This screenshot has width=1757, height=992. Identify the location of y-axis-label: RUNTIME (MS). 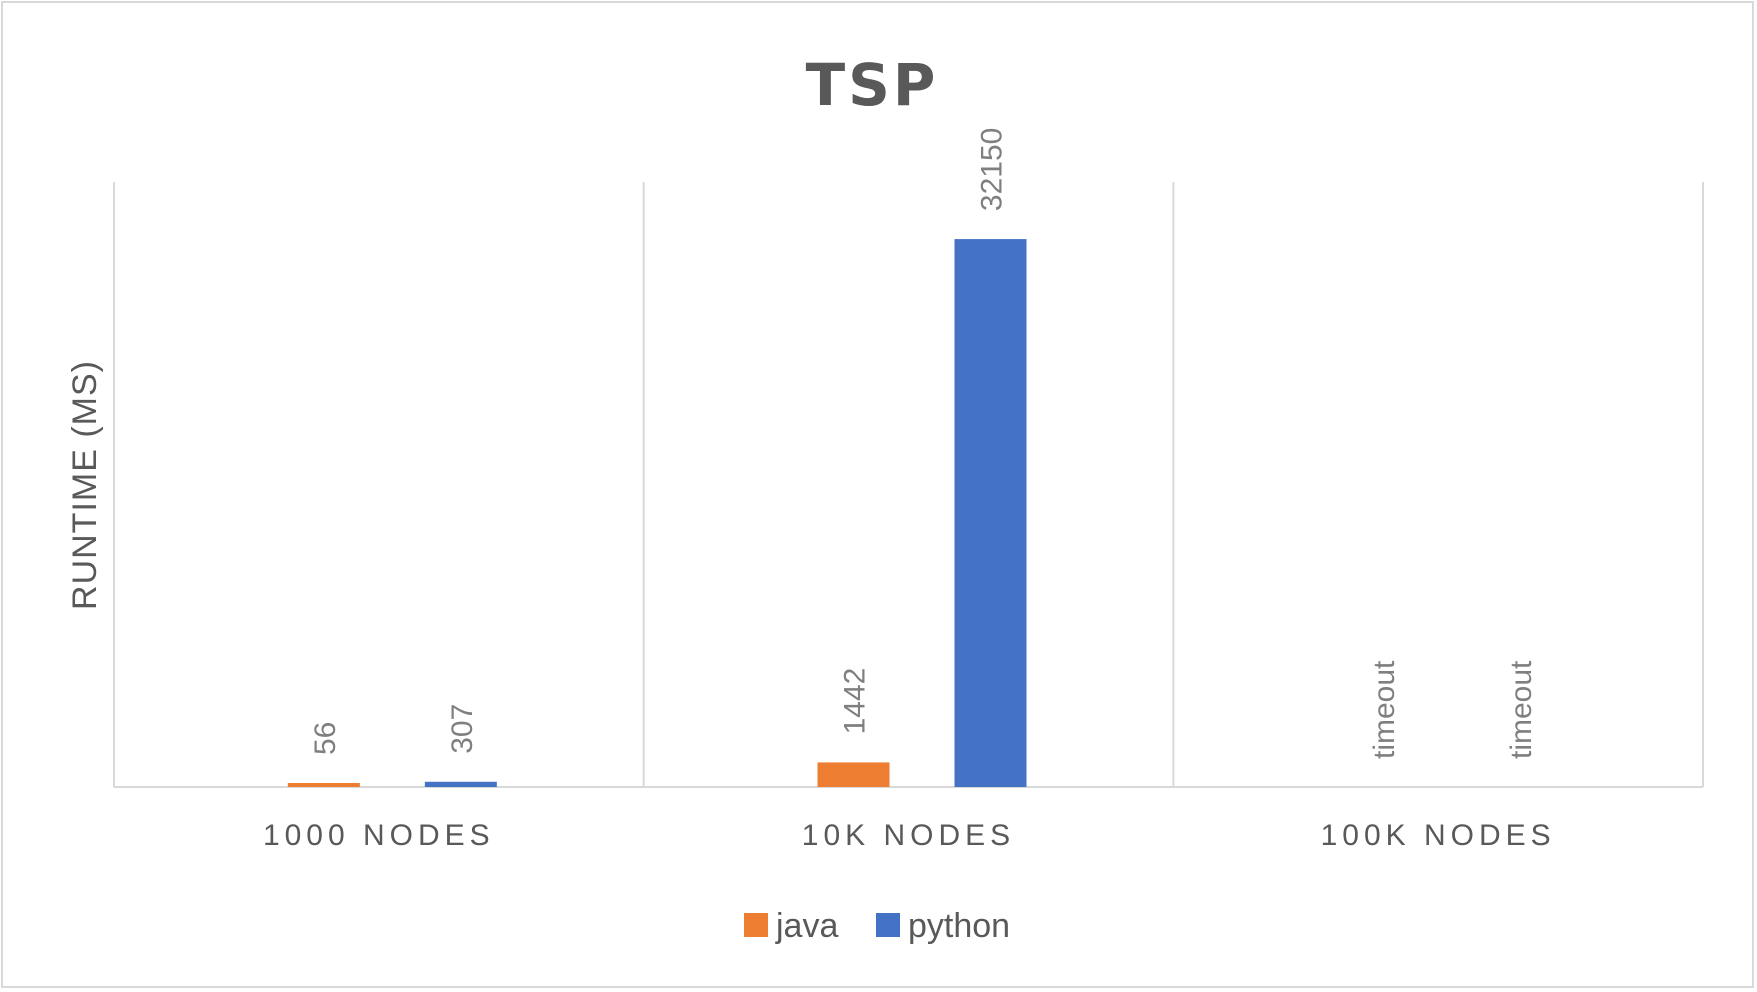
(85, 485).